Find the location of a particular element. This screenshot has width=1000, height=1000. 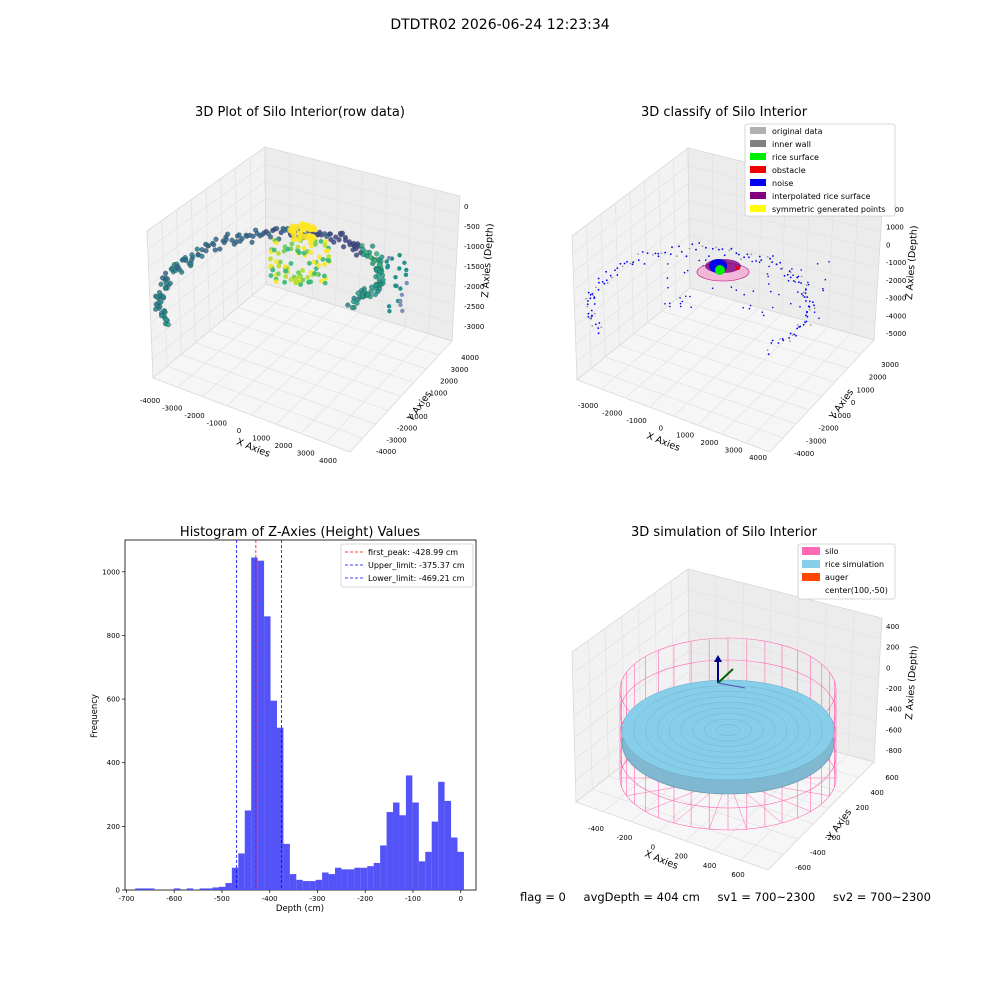

panel4-ztick: 400 is located at coordinates (892, 627).